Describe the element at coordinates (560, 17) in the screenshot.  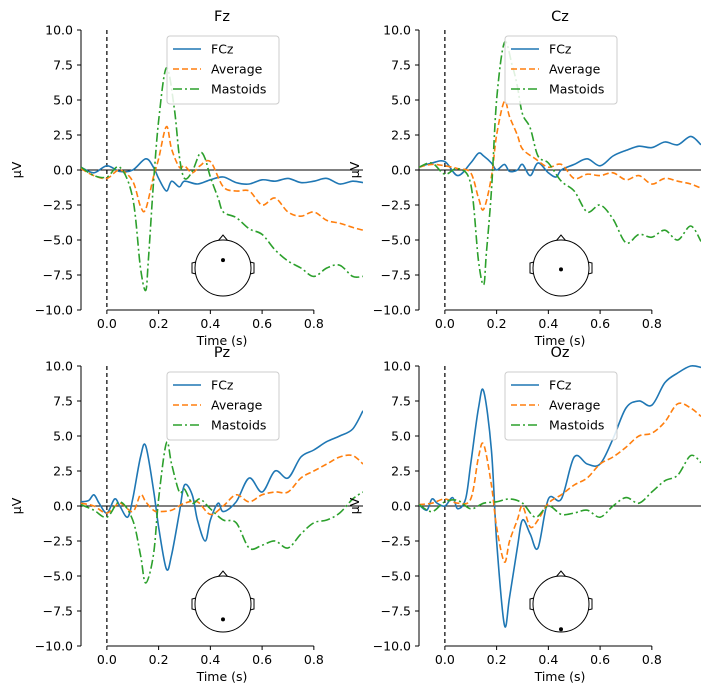
I see `panel-title: Cz` at that location.